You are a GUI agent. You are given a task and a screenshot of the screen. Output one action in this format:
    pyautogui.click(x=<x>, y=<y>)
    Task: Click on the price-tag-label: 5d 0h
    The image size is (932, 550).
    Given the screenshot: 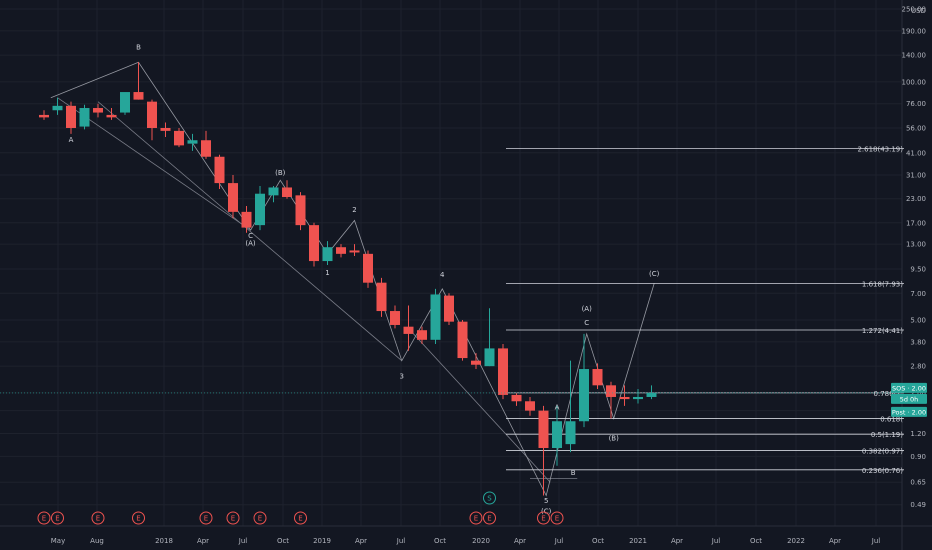 What is the action you would take?
    pyautogui.click(x=909, y=399)
    